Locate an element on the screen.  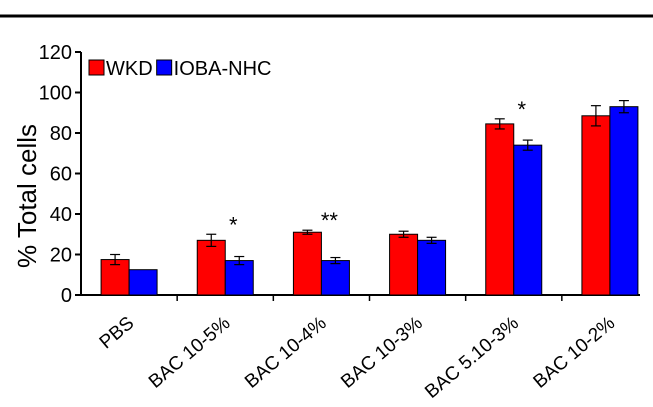
legend-label-ioba-nhc: IOBA-NHC is located at coordinates (223, 69).